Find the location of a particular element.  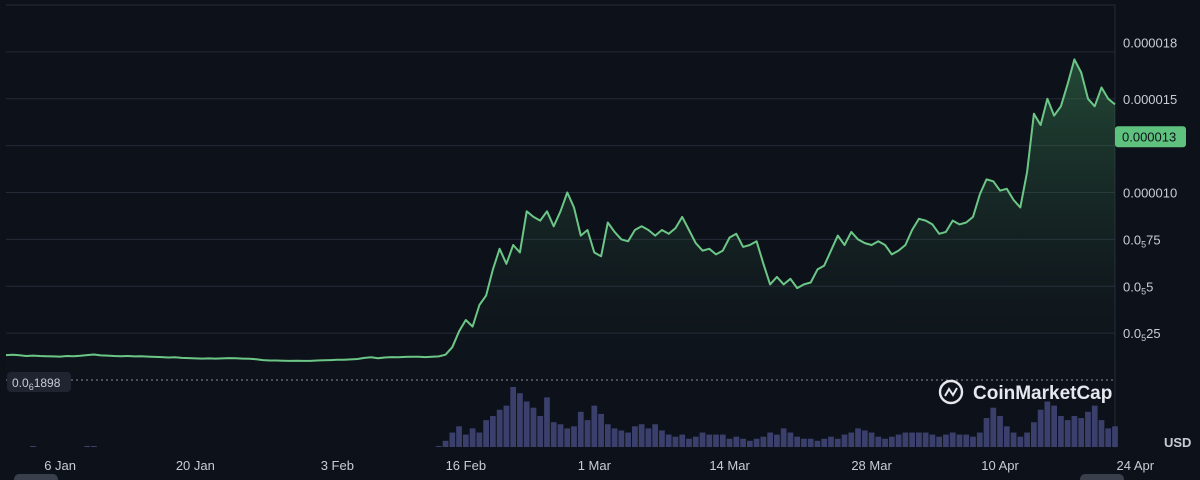

current-price-value: 0.000013 is located at coordinates (1149, 136).